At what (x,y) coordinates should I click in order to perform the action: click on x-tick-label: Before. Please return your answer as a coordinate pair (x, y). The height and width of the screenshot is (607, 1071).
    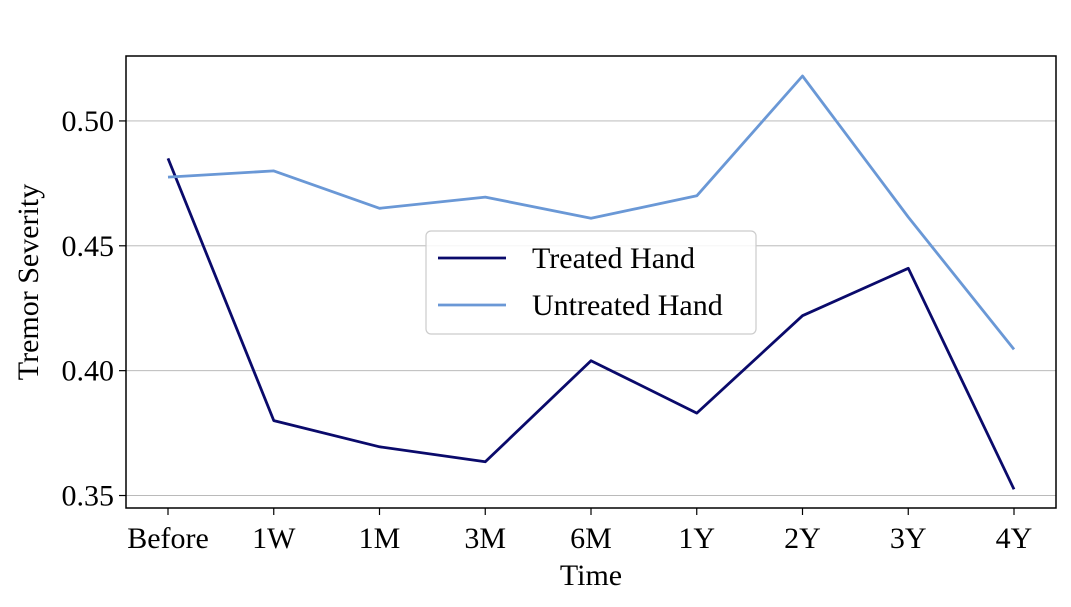
    Looking at the image, I should click on (168, 538).